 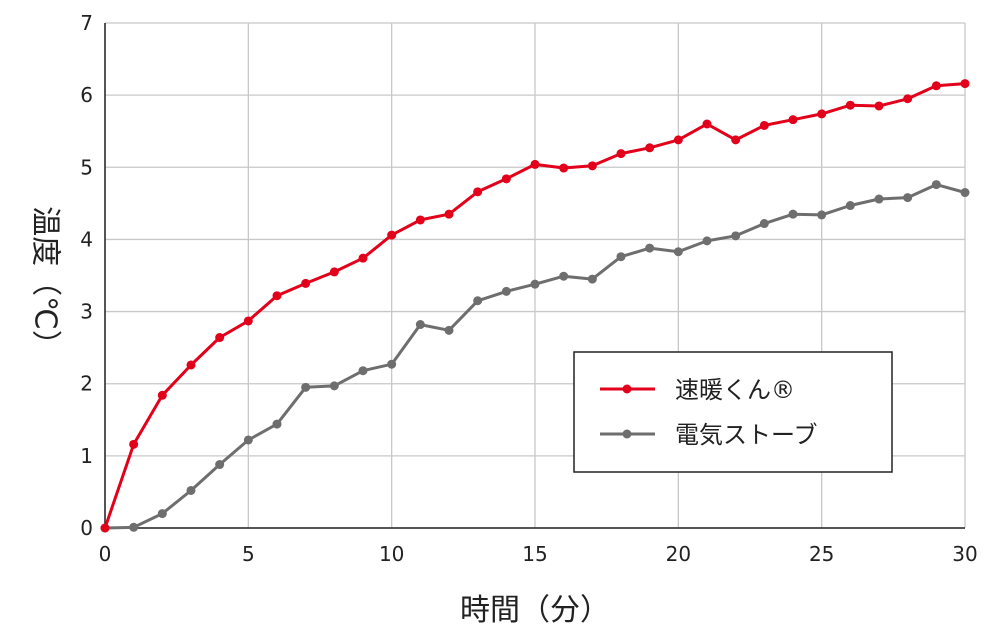 What do you see at coordinates (391, 554) in the screenshot?
I see `x-tick-label-10: 10` at bounding box center [391, 554].